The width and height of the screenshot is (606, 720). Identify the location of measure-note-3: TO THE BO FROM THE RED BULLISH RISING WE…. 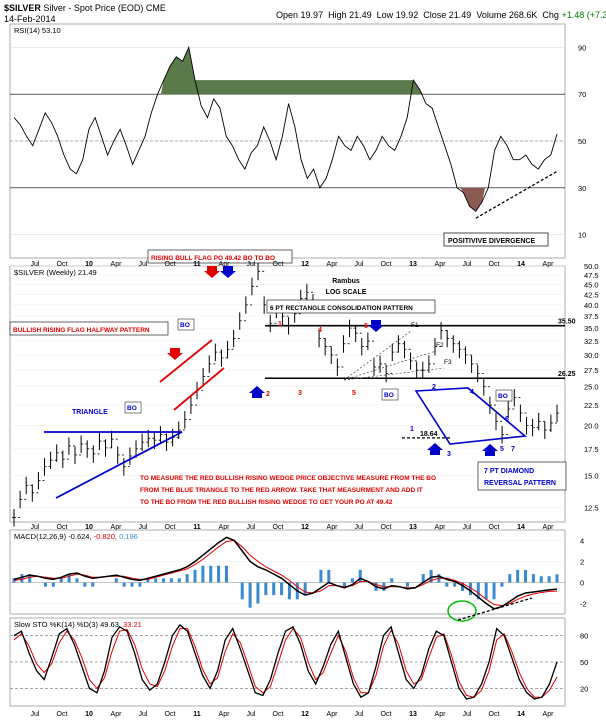
(266, 502).